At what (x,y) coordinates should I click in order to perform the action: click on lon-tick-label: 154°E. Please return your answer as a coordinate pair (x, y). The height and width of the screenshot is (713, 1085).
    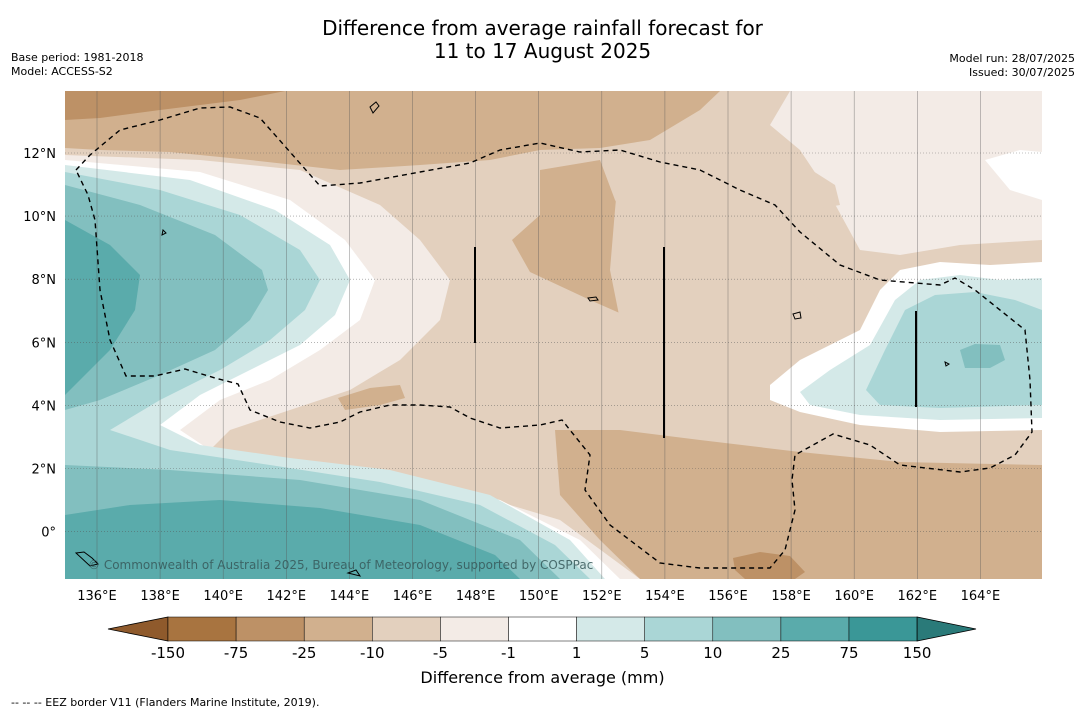
    Looking at the image, I should click on (665, 596).